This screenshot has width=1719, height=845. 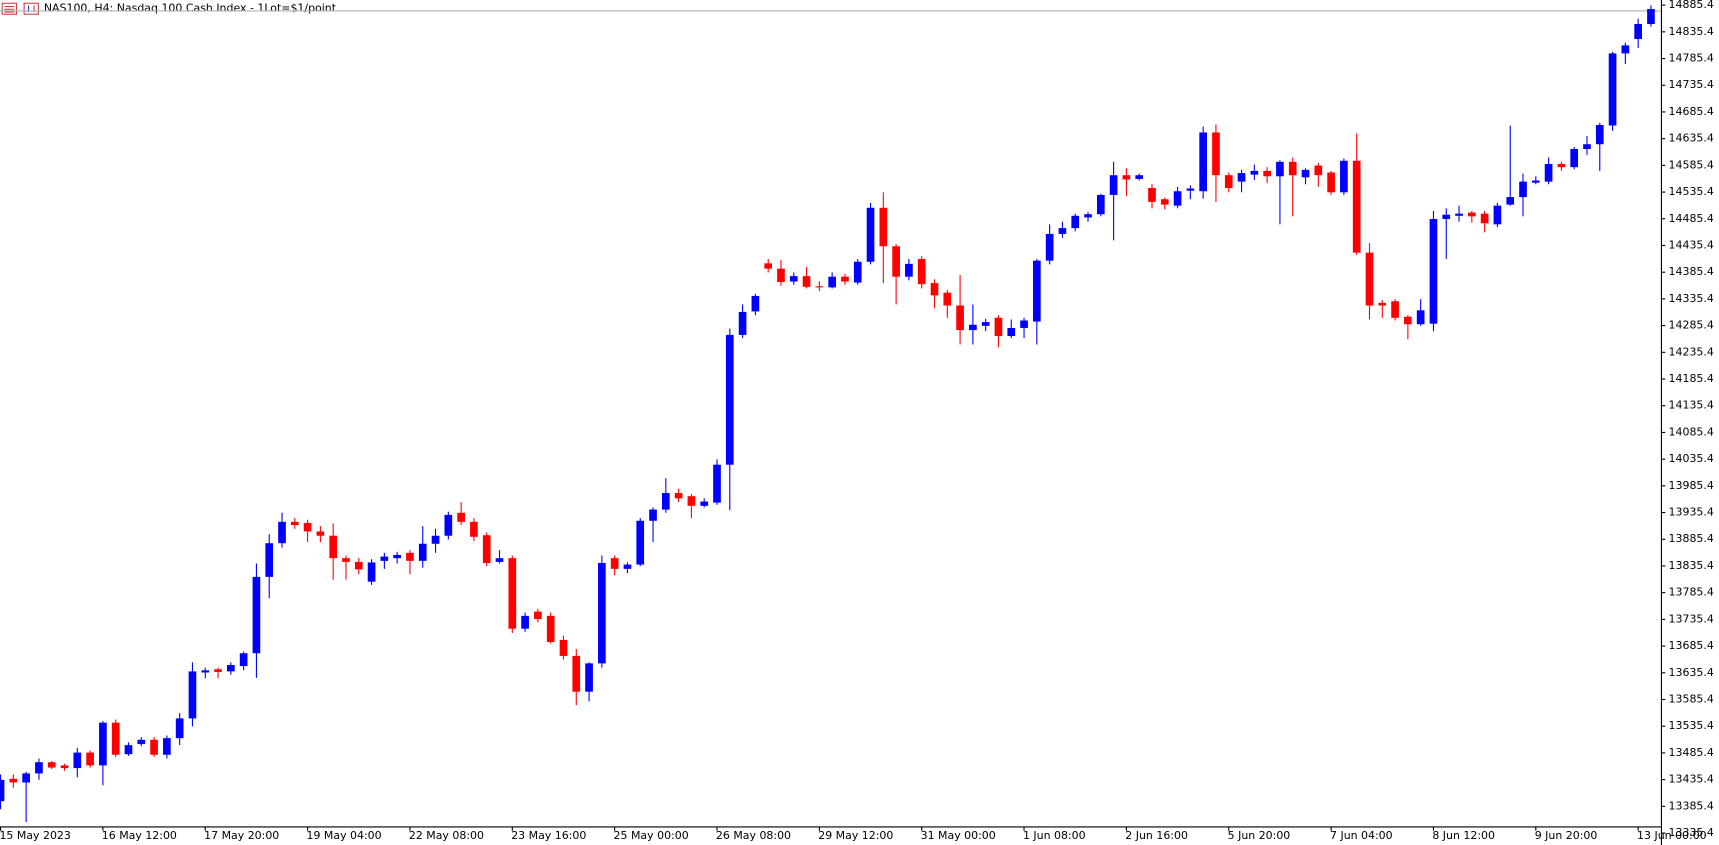 I want to click on y-tick-label: 13435.4, so click(x=1691, y=779).